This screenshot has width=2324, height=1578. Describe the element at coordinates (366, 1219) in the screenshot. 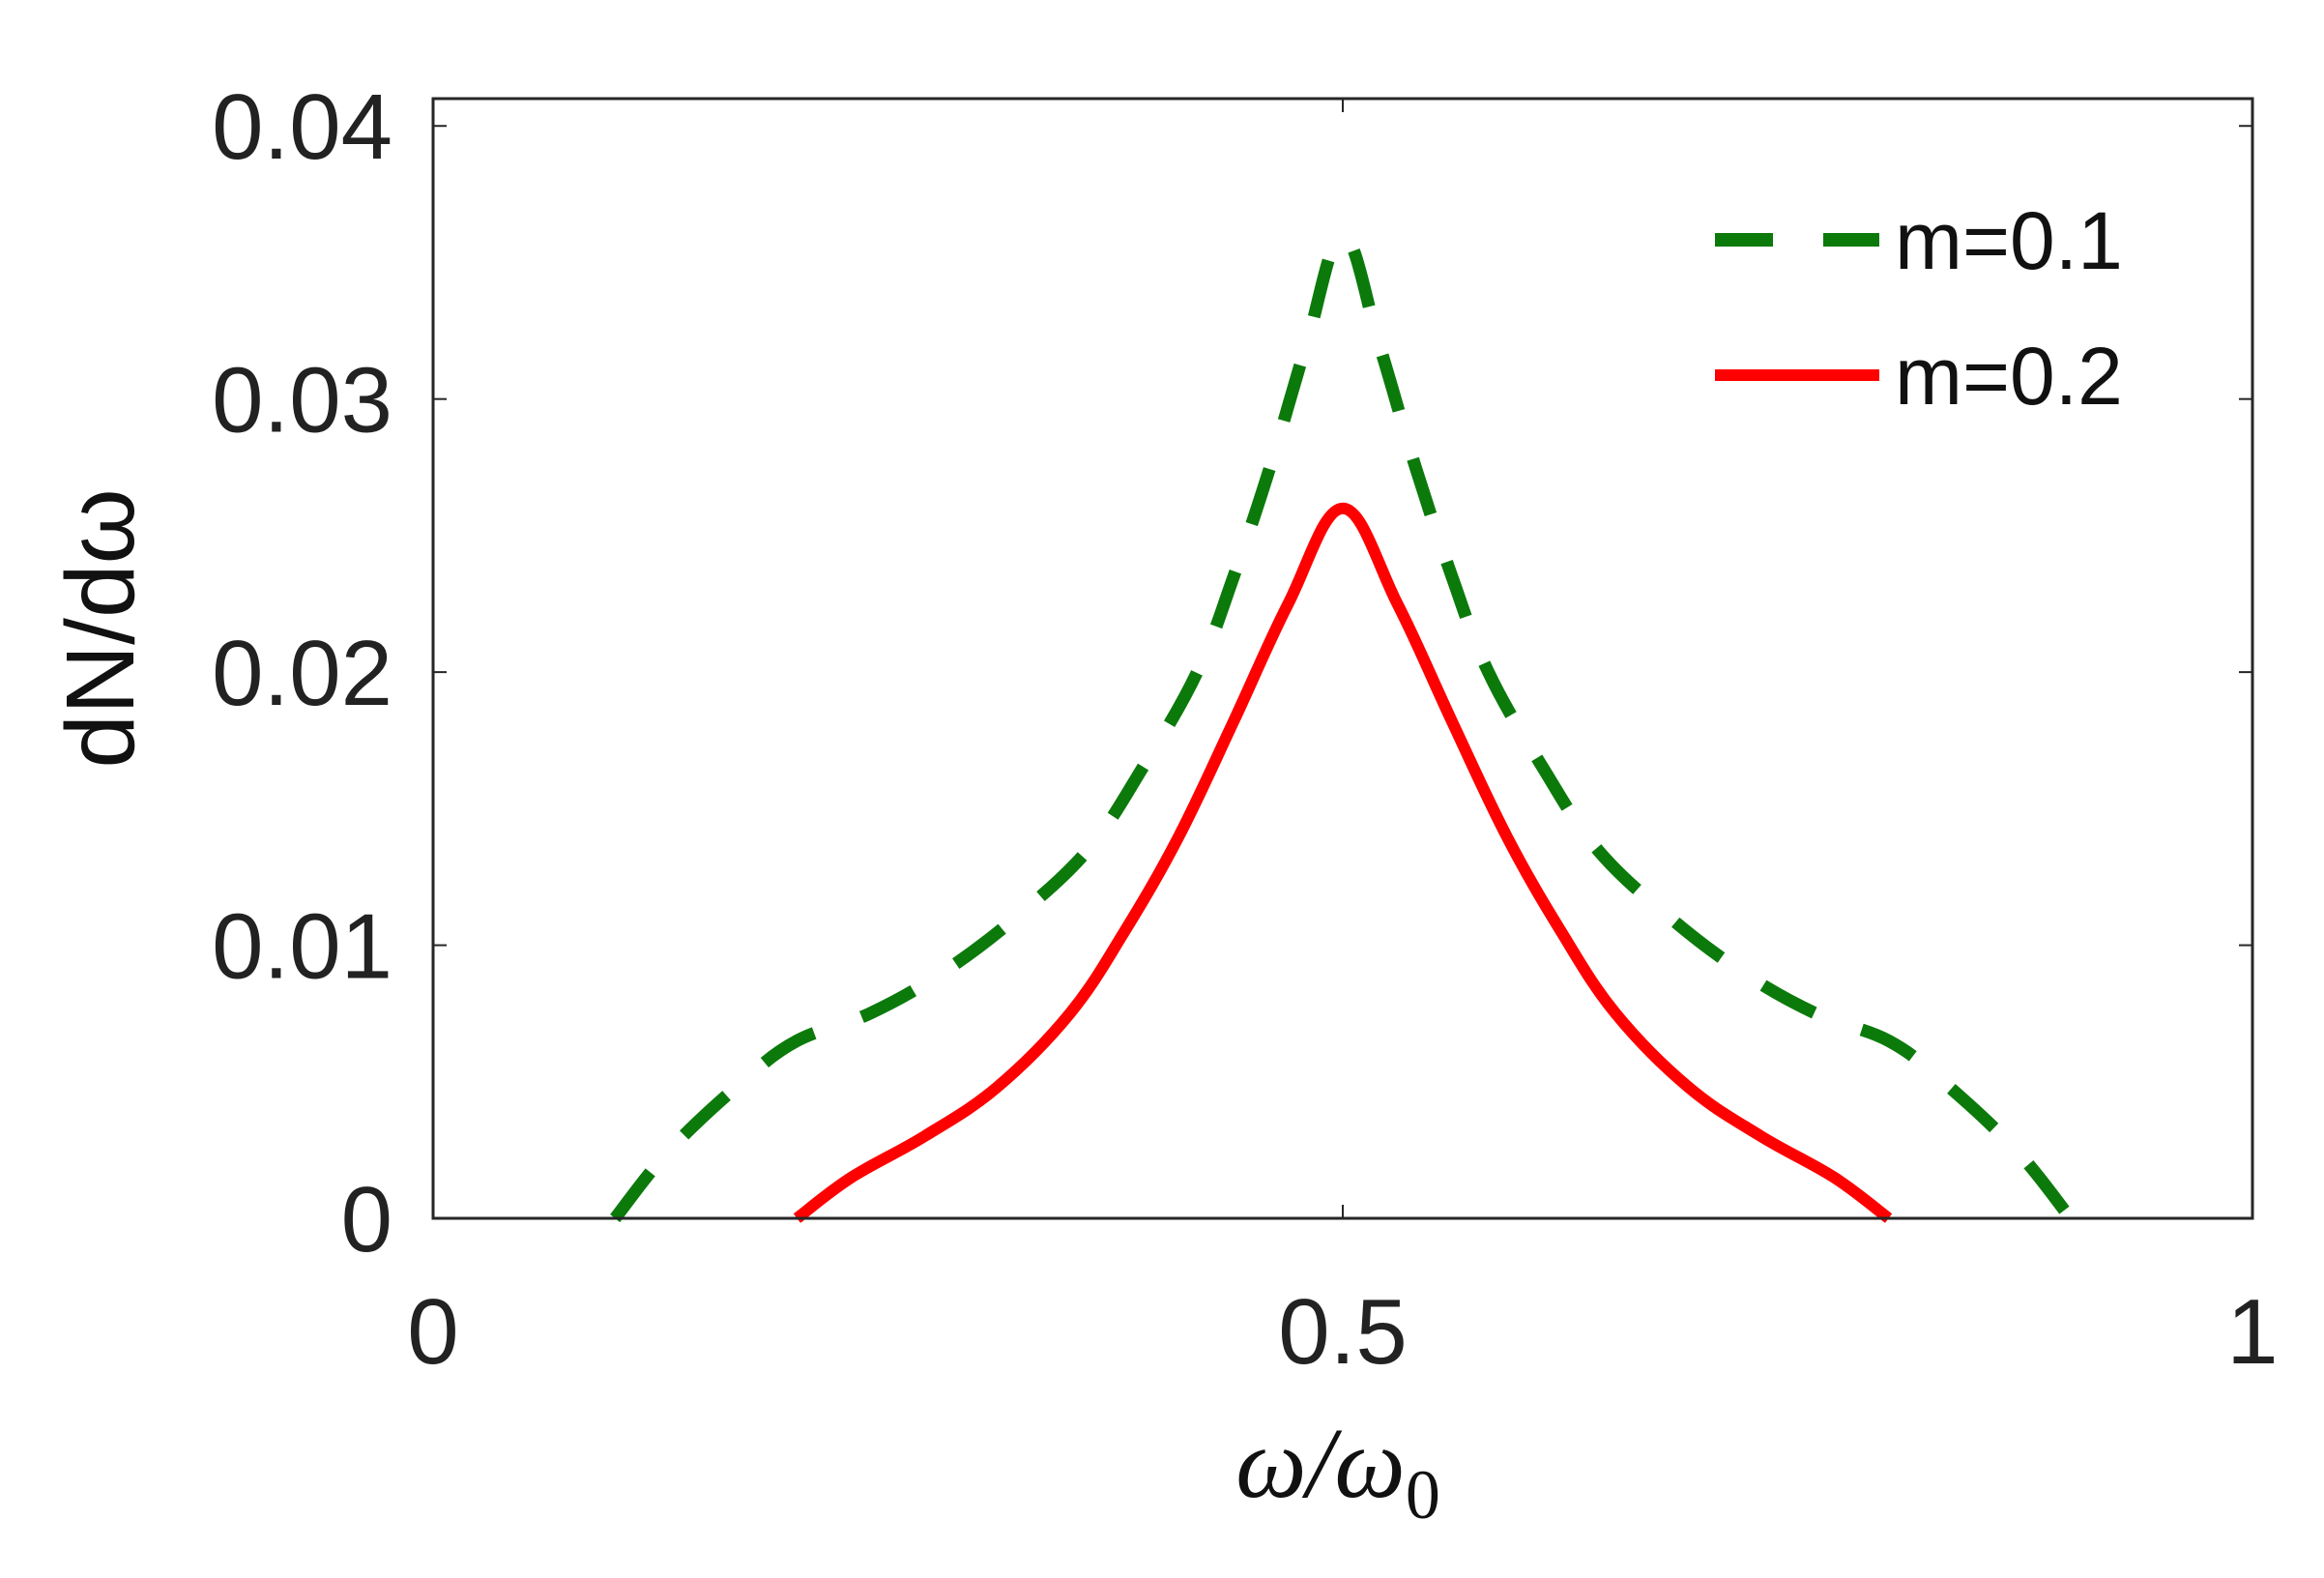

I see `y-tick-label: 0` at that location.